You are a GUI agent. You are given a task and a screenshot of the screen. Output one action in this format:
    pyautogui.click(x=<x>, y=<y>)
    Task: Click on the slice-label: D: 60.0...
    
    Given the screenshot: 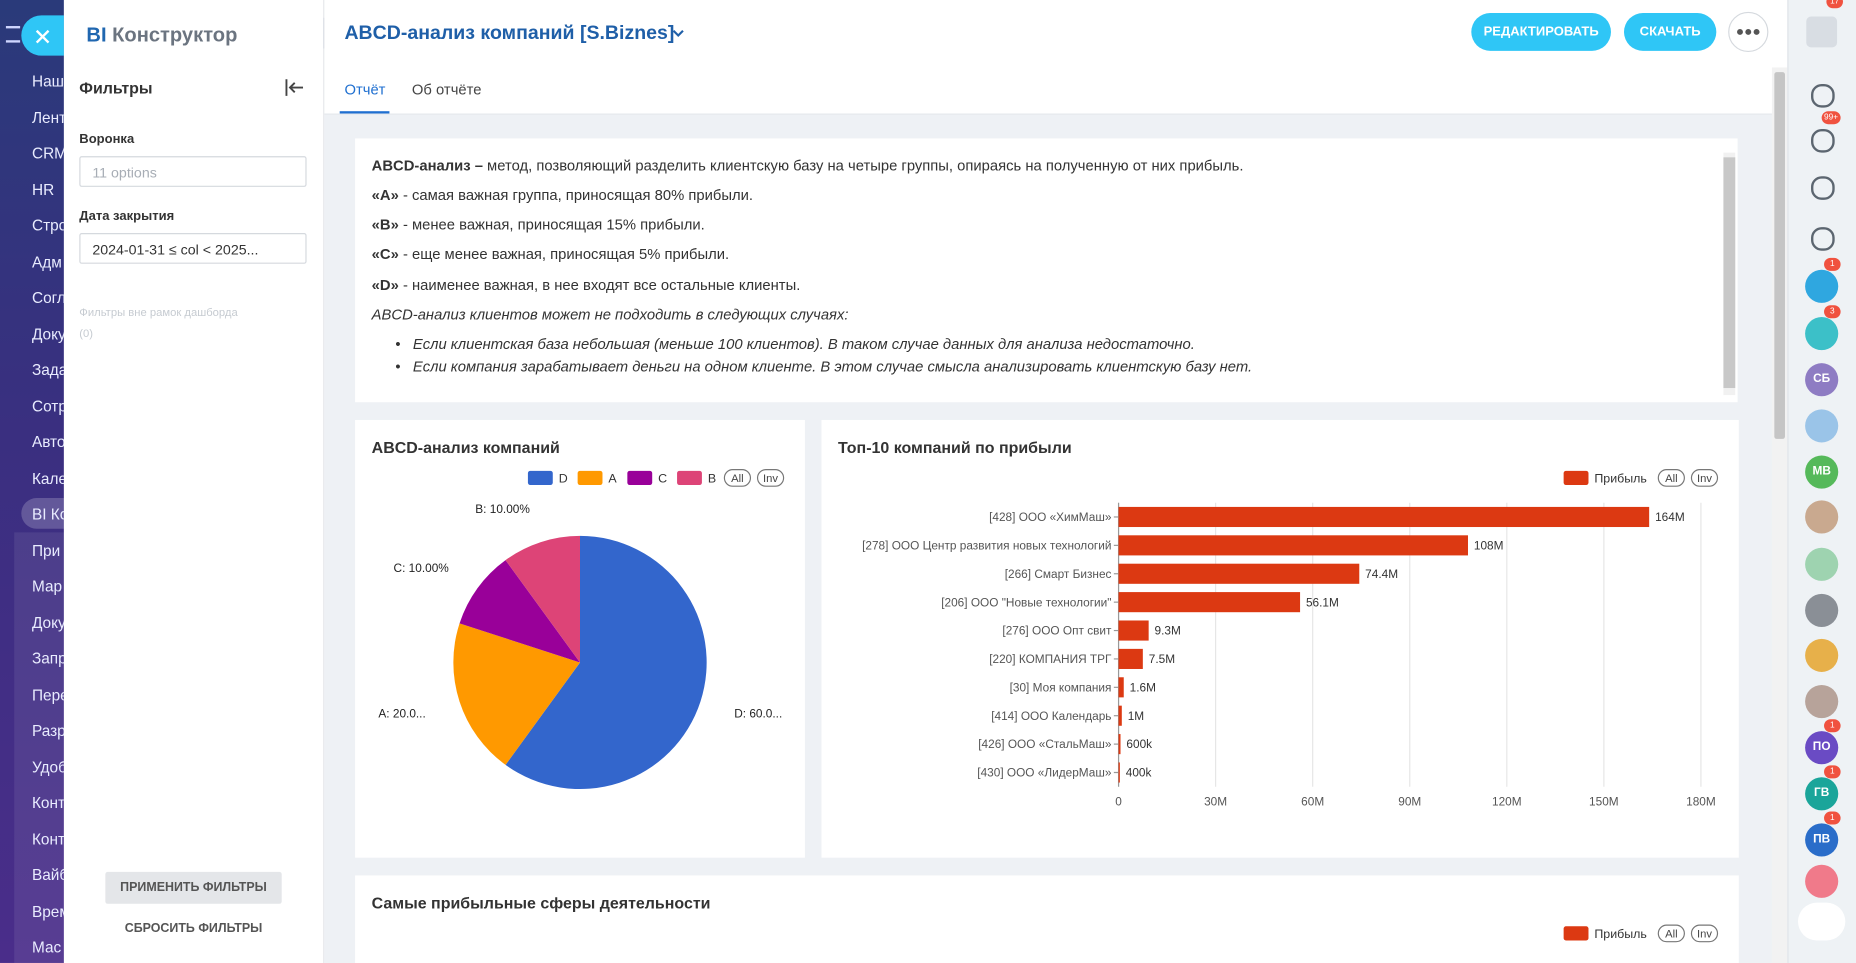 What is the action you would take?
    pyautogui.click(x=758, y=713)
    